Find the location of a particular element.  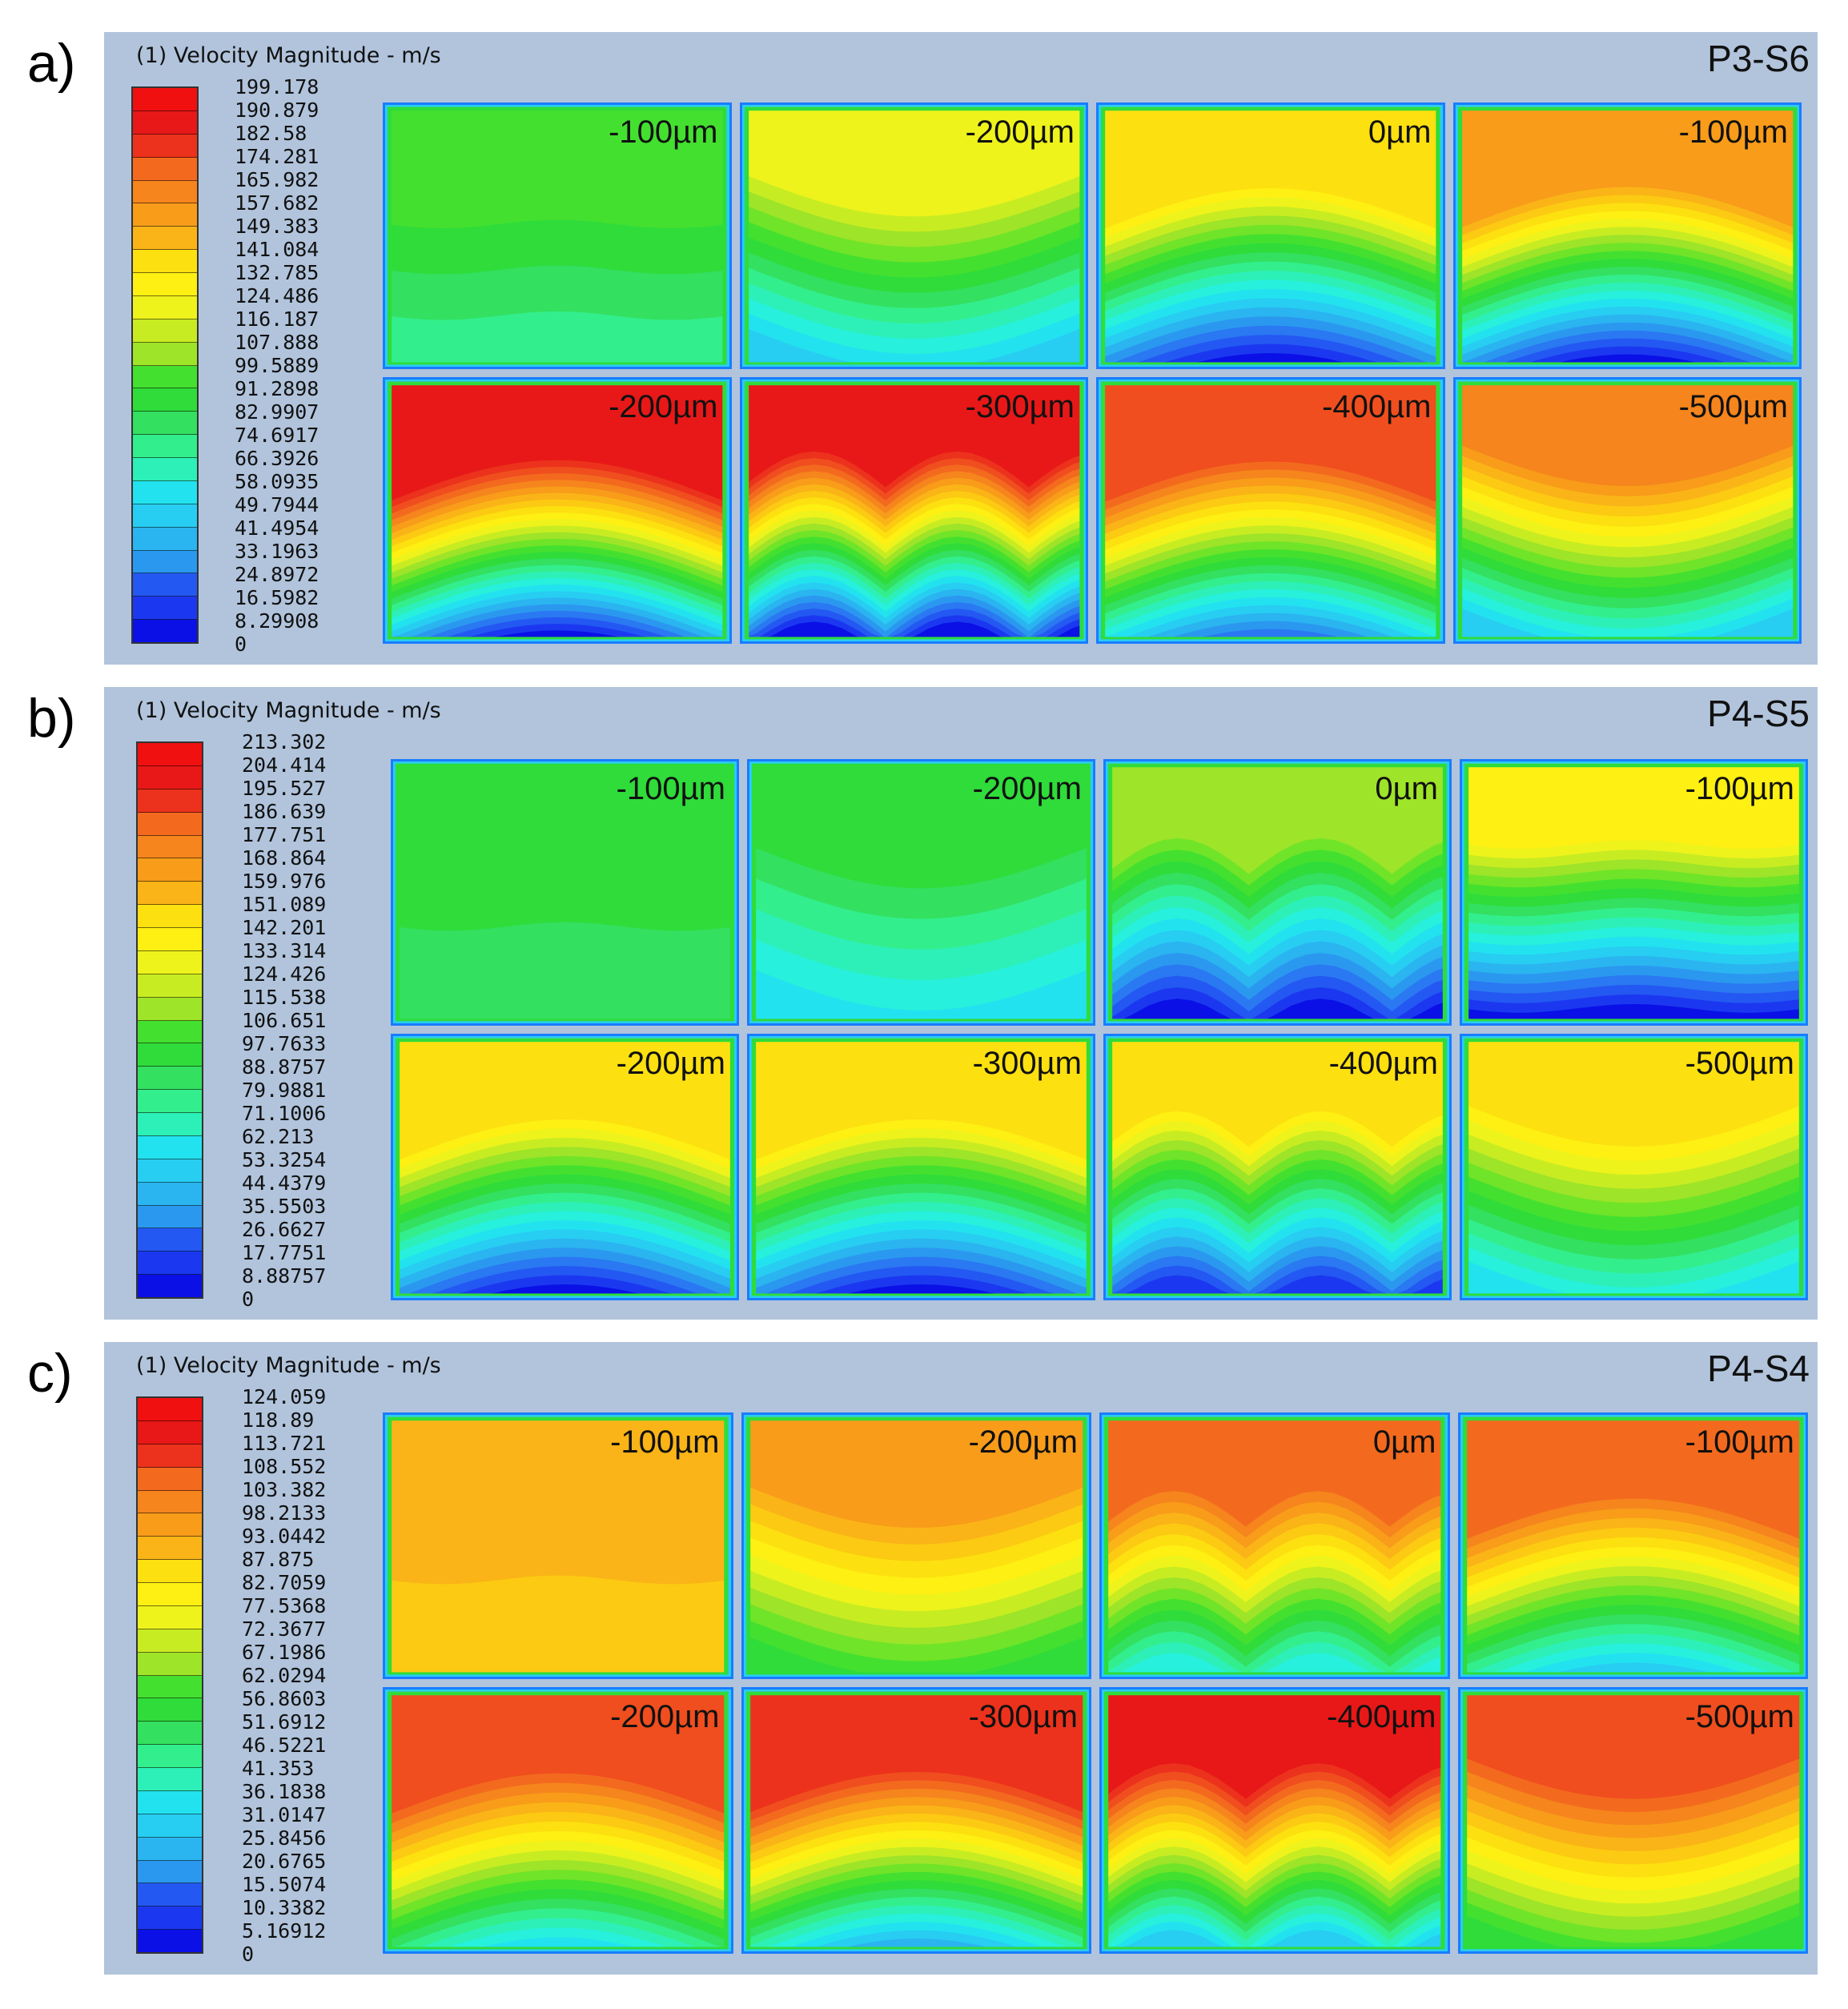

legend-value-label: 159.976 is located at coordinates (285, 882).